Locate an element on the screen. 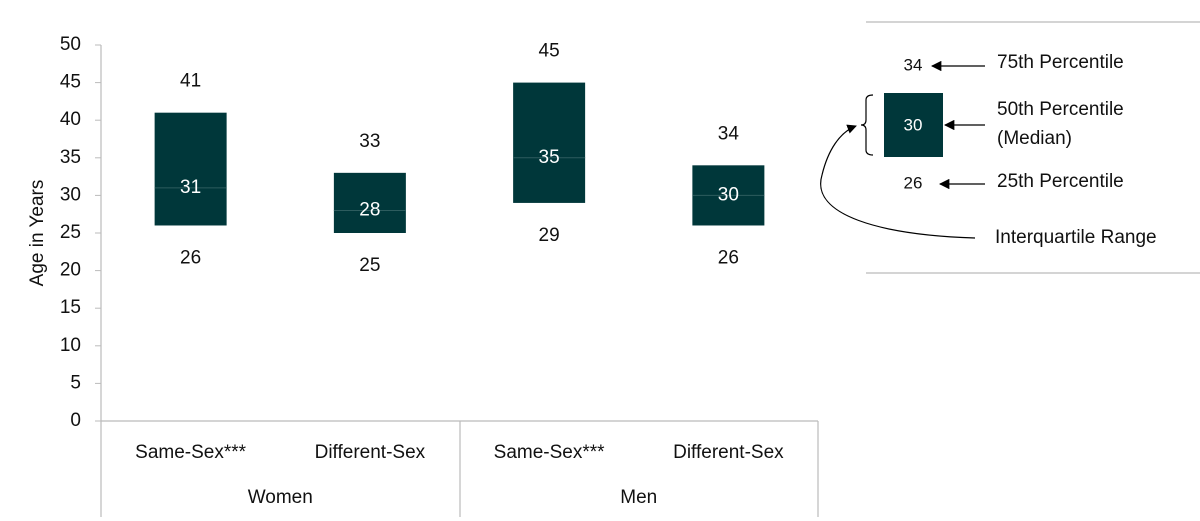 Image resolution: width=1200 pixels, height=521 pixels. y-tick-label: 0 is located at coordinates (75, 420).